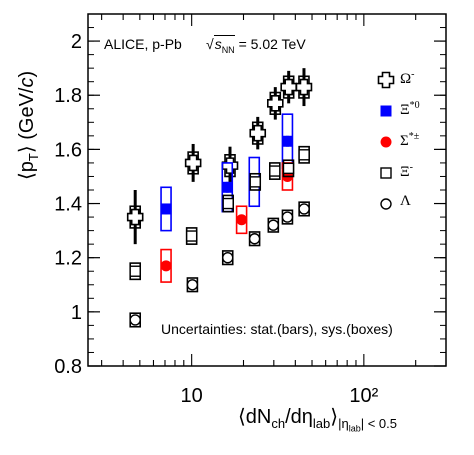 This screenshot has height=455, width=474. Describe the element at coordinates (317, 420) in the screenshot. I see `x-axis-title: ⟨dNch/dηlab⟩|ηlab| < 0.5` at that location.